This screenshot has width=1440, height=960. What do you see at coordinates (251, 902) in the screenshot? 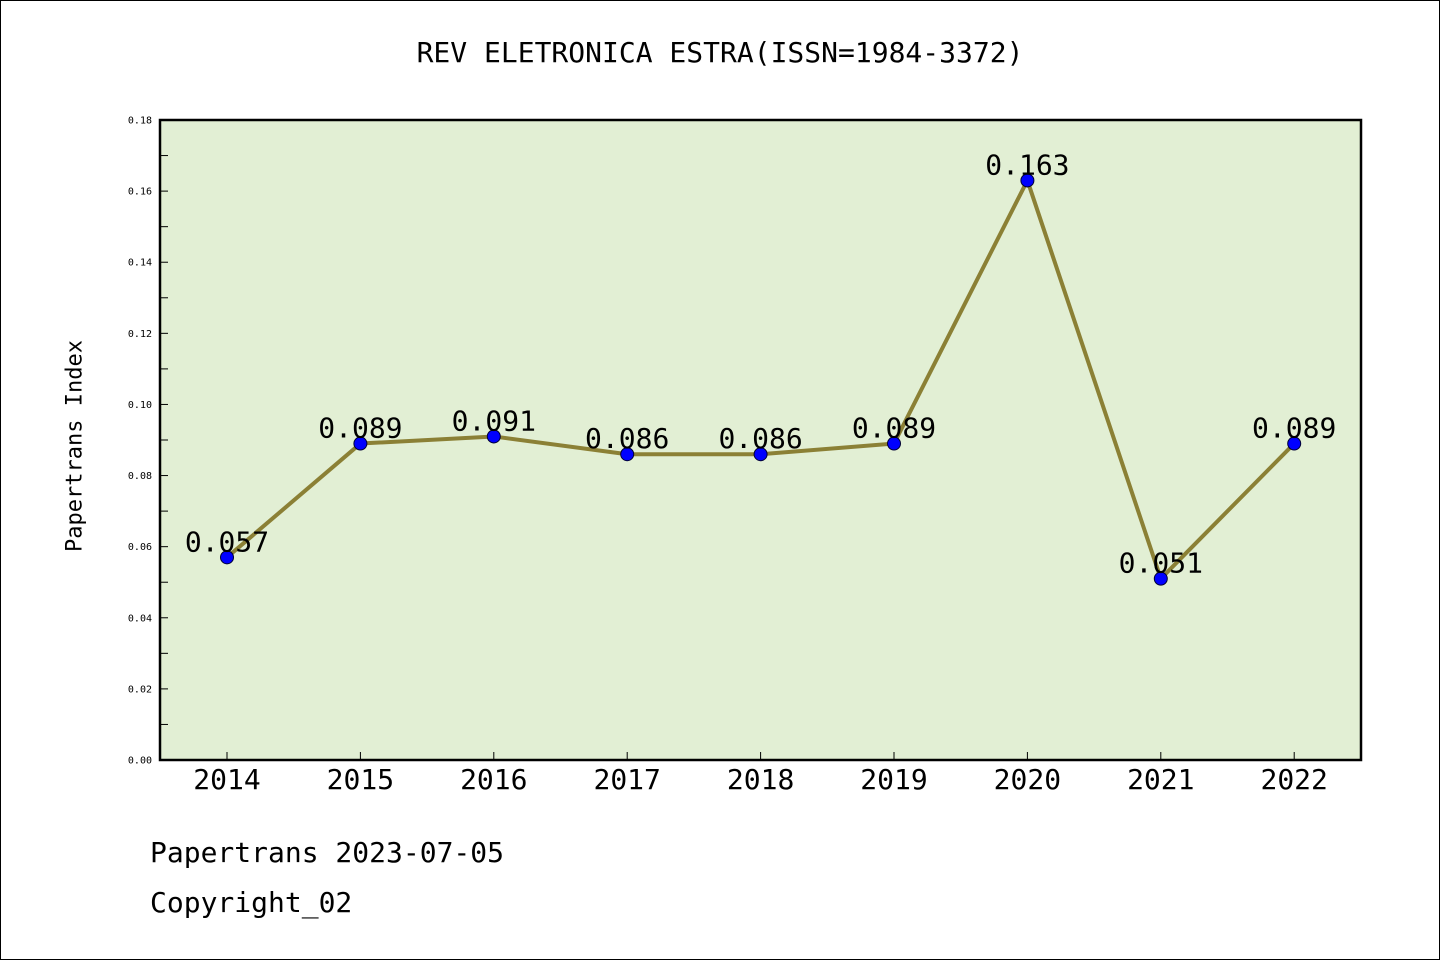
I see `footer-copyright: Copyright_02` at bounding box center [251, 902].